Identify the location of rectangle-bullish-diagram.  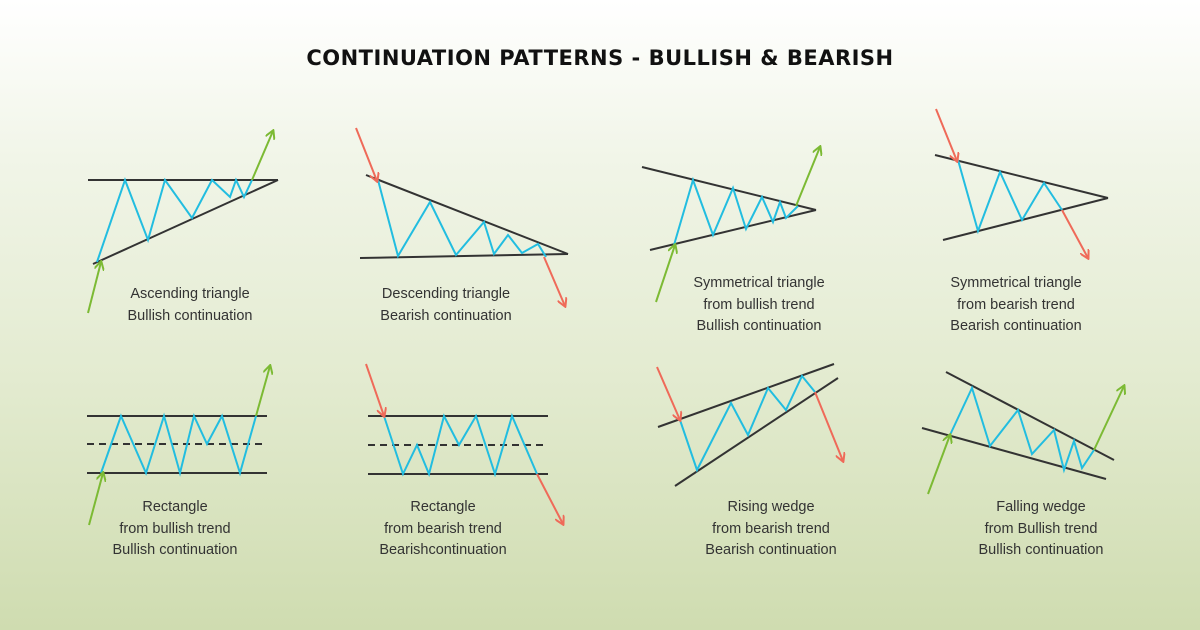
(178, 446).